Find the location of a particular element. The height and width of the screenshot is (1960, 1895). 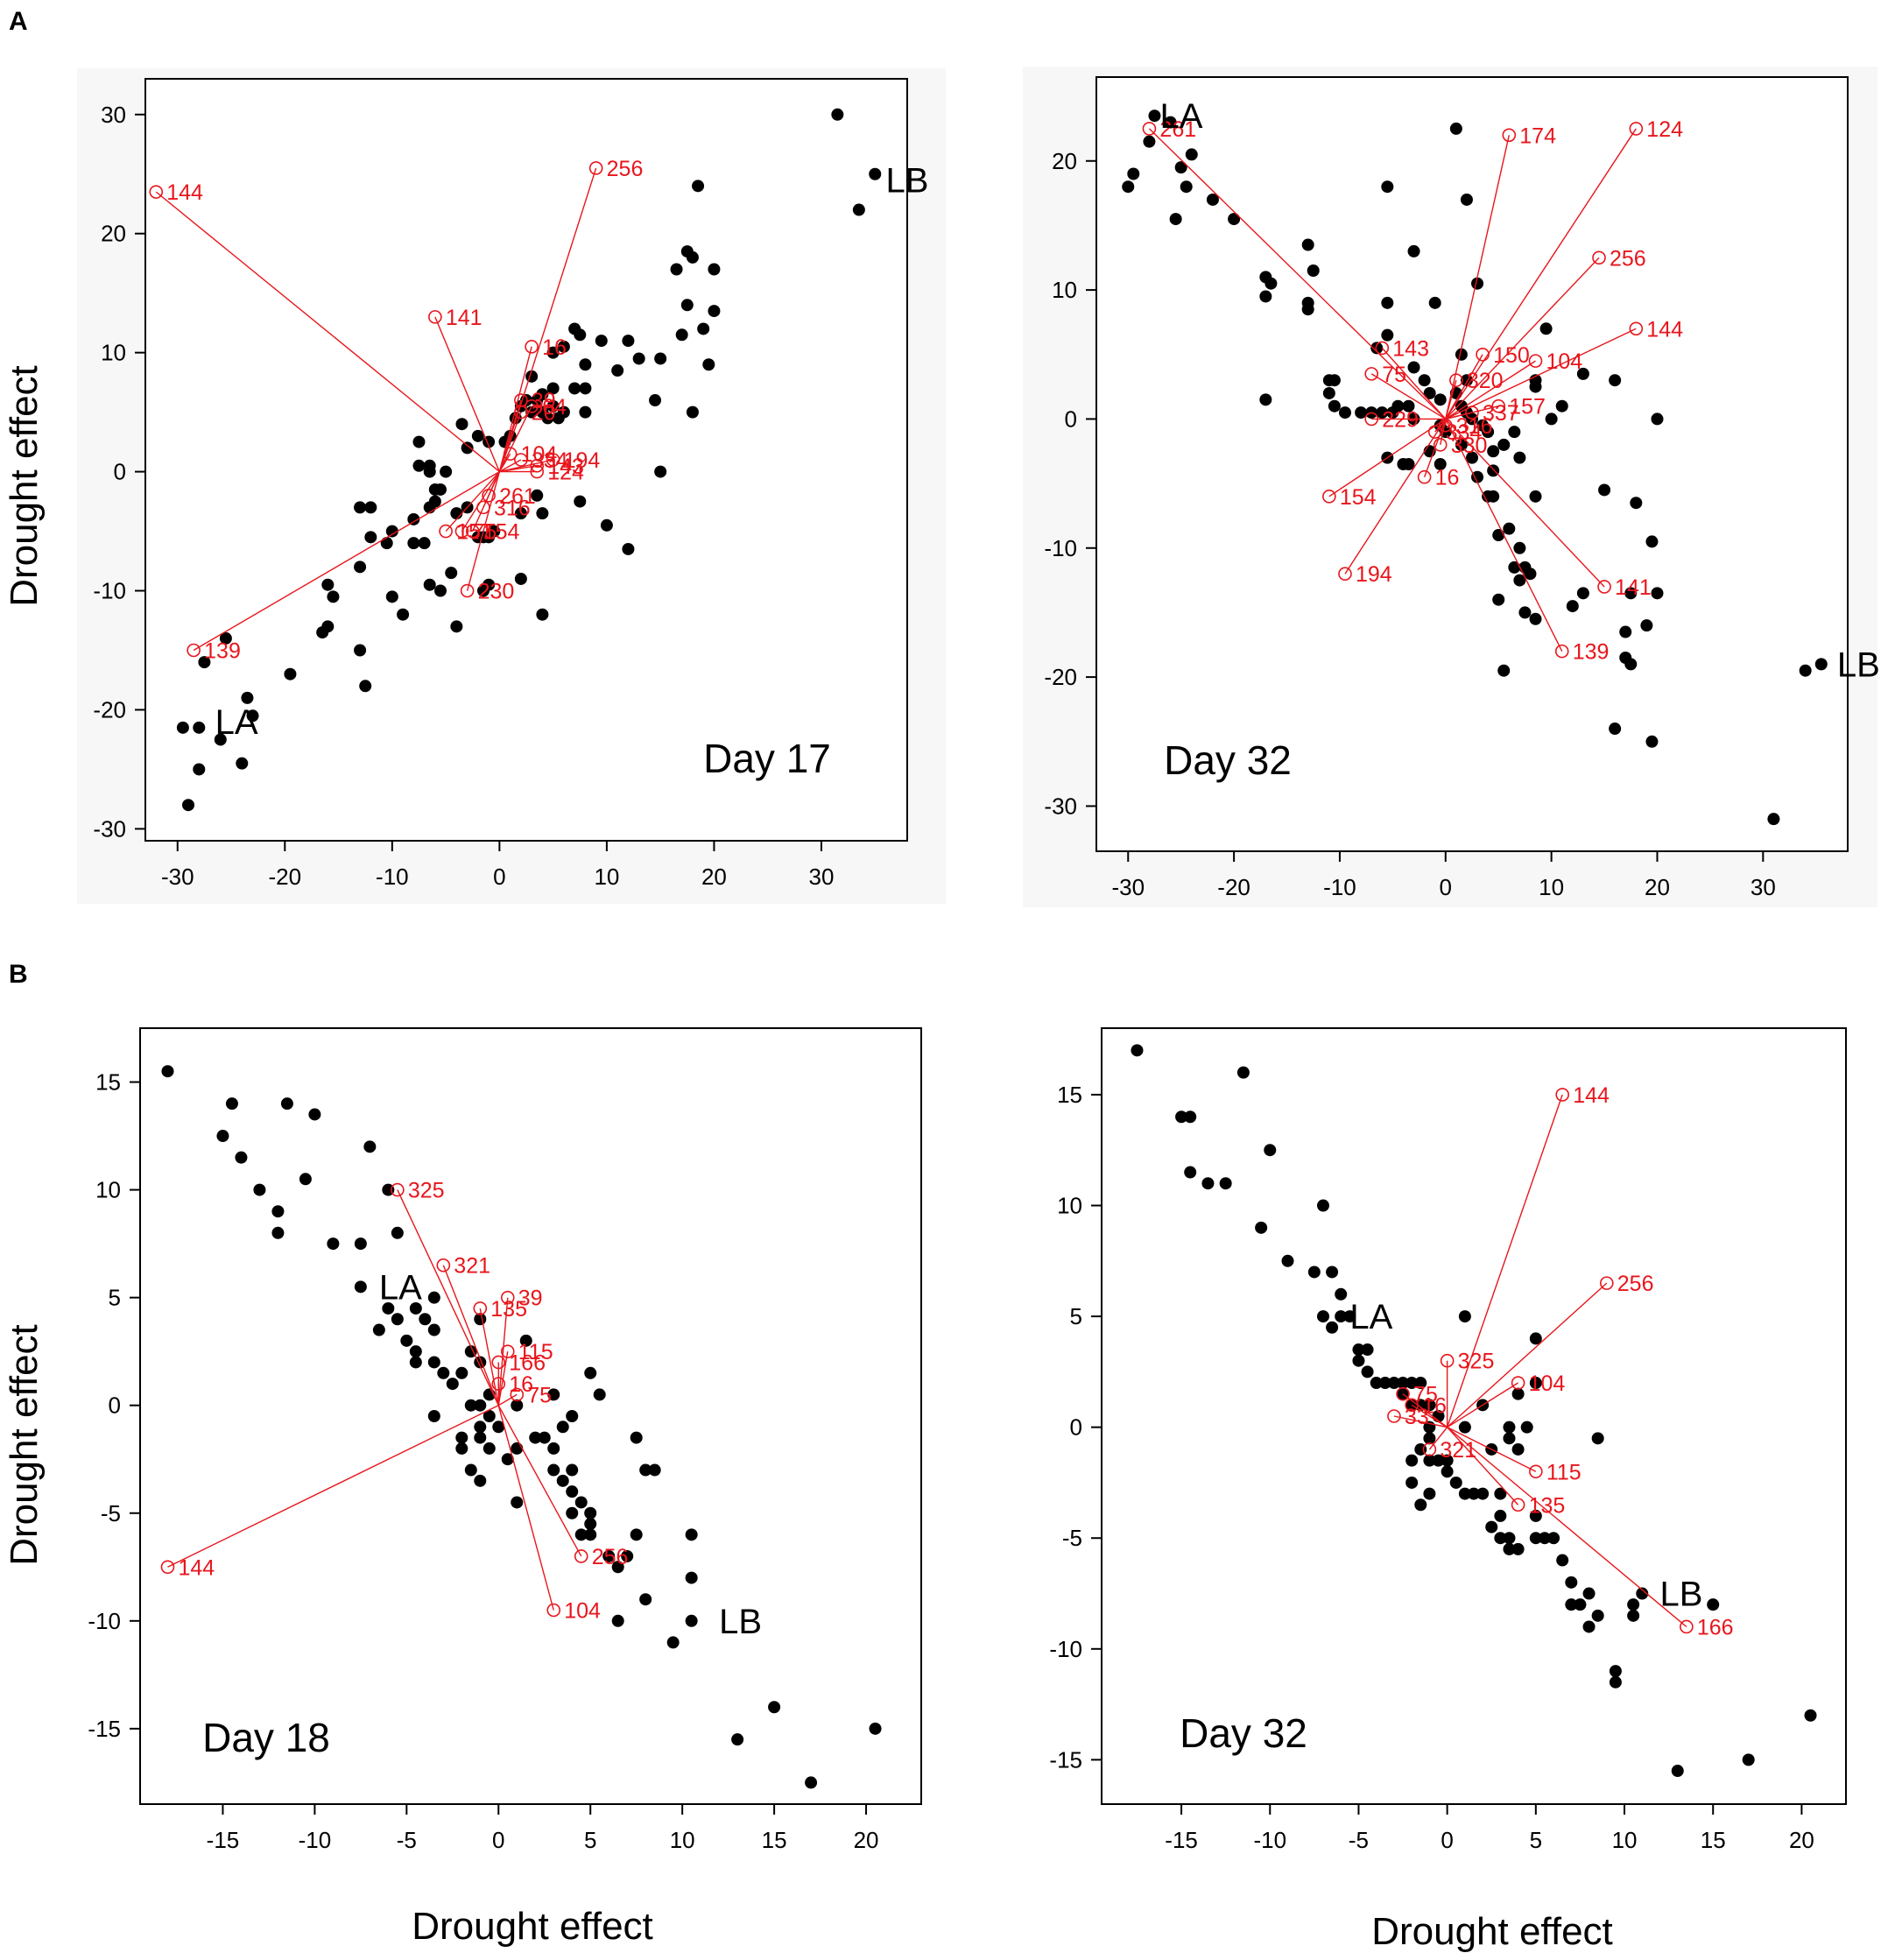

x-tick-label: 0 is located at coordinates (499, 877).